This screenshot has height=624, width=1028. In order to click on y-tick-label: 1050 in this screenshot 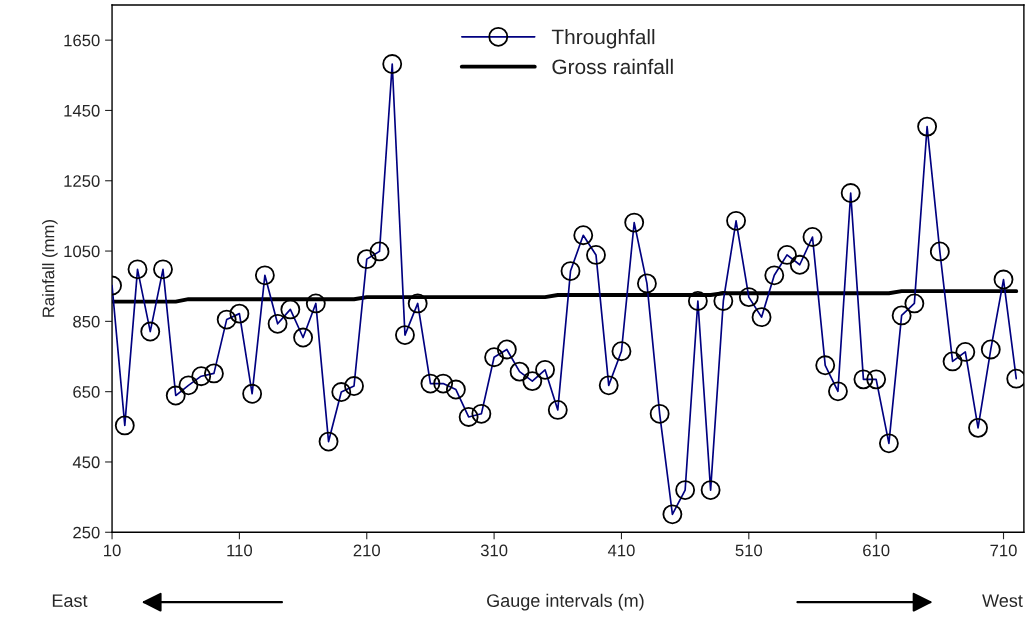, I will do `click(82, 251)`.